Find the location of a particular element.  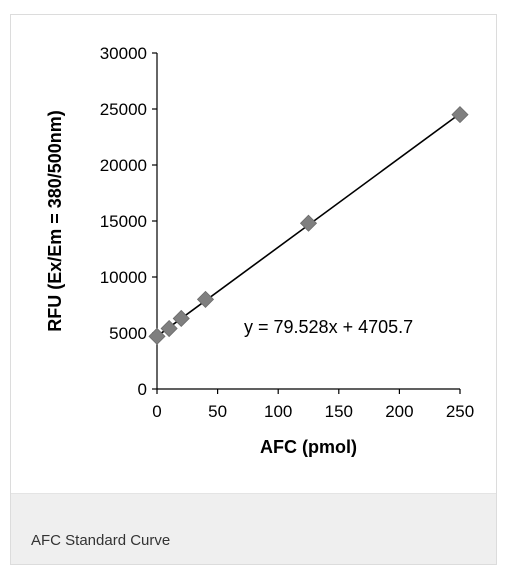

x-tick-label: 100 is located at coordinates (278, 411).